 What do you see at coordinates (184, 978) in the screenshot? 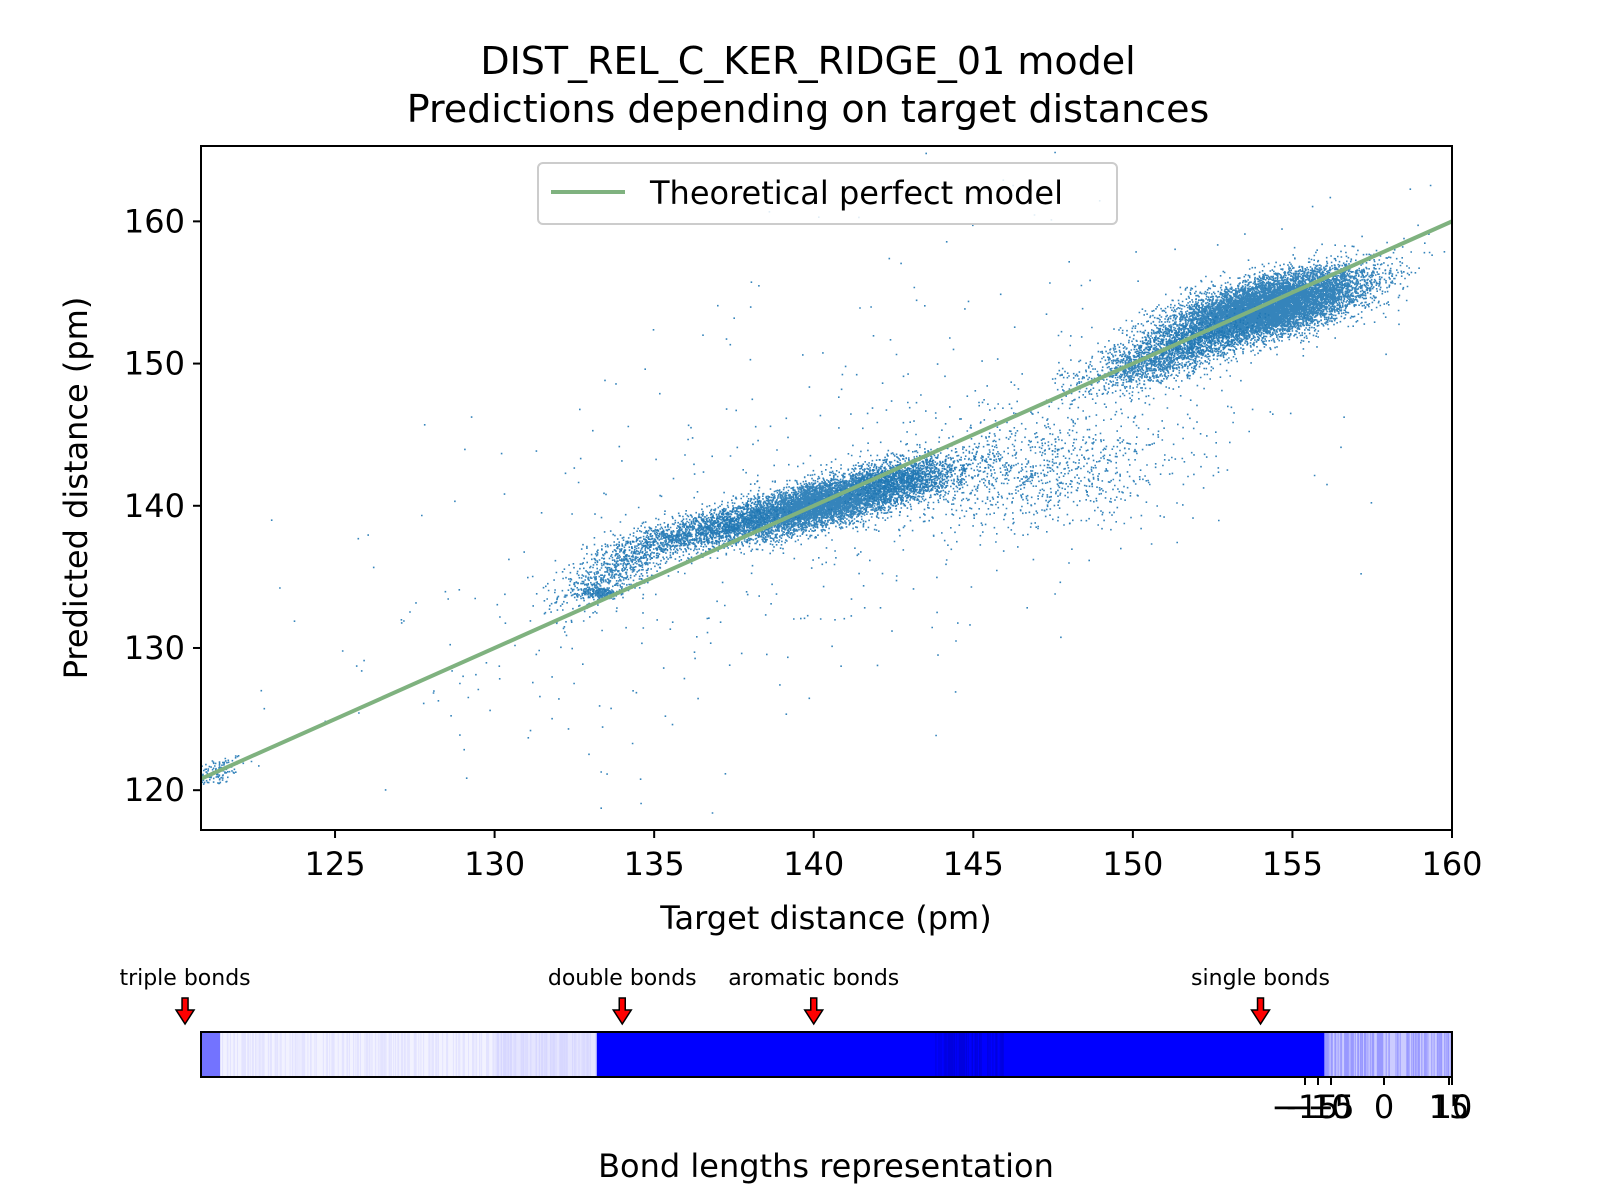
I see `bond-annotation-label: triple bonds` at bounding box center [184, 978].